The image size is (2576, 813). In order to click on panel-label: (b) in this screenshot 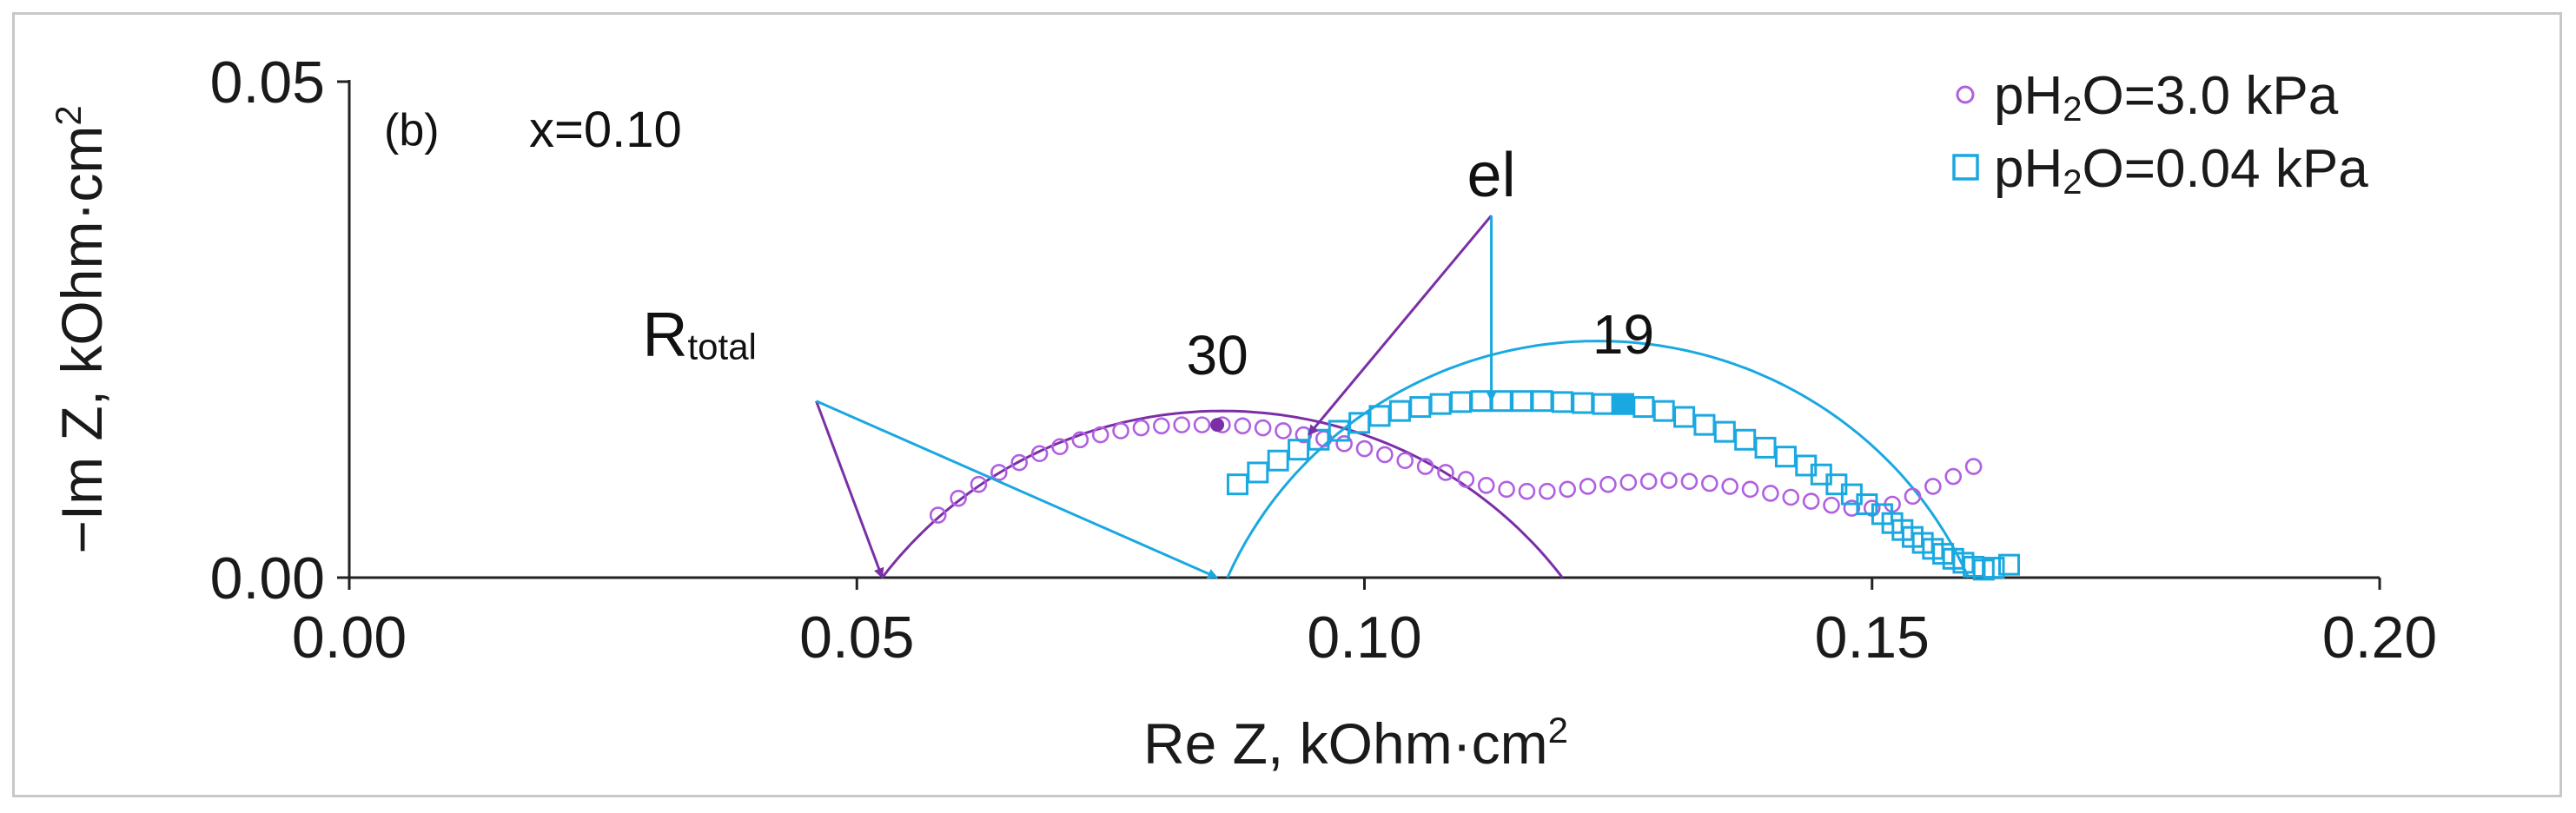, I will do `click(412, 130)`.